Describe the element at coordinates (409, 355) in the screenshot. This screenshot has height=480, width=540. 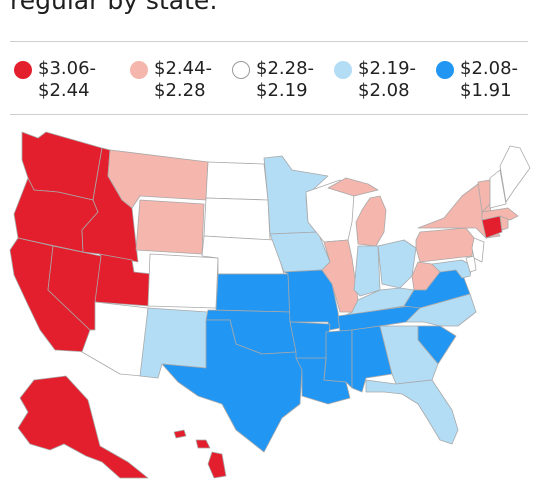
I see `state-GA` at that location.